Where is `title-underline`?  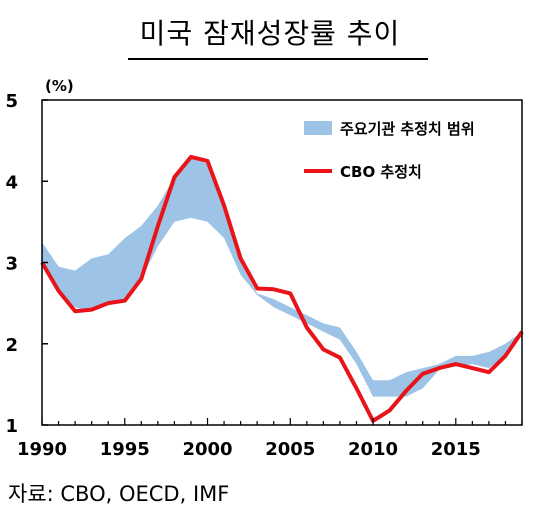
title-underline is located at coordinates (278, 59).